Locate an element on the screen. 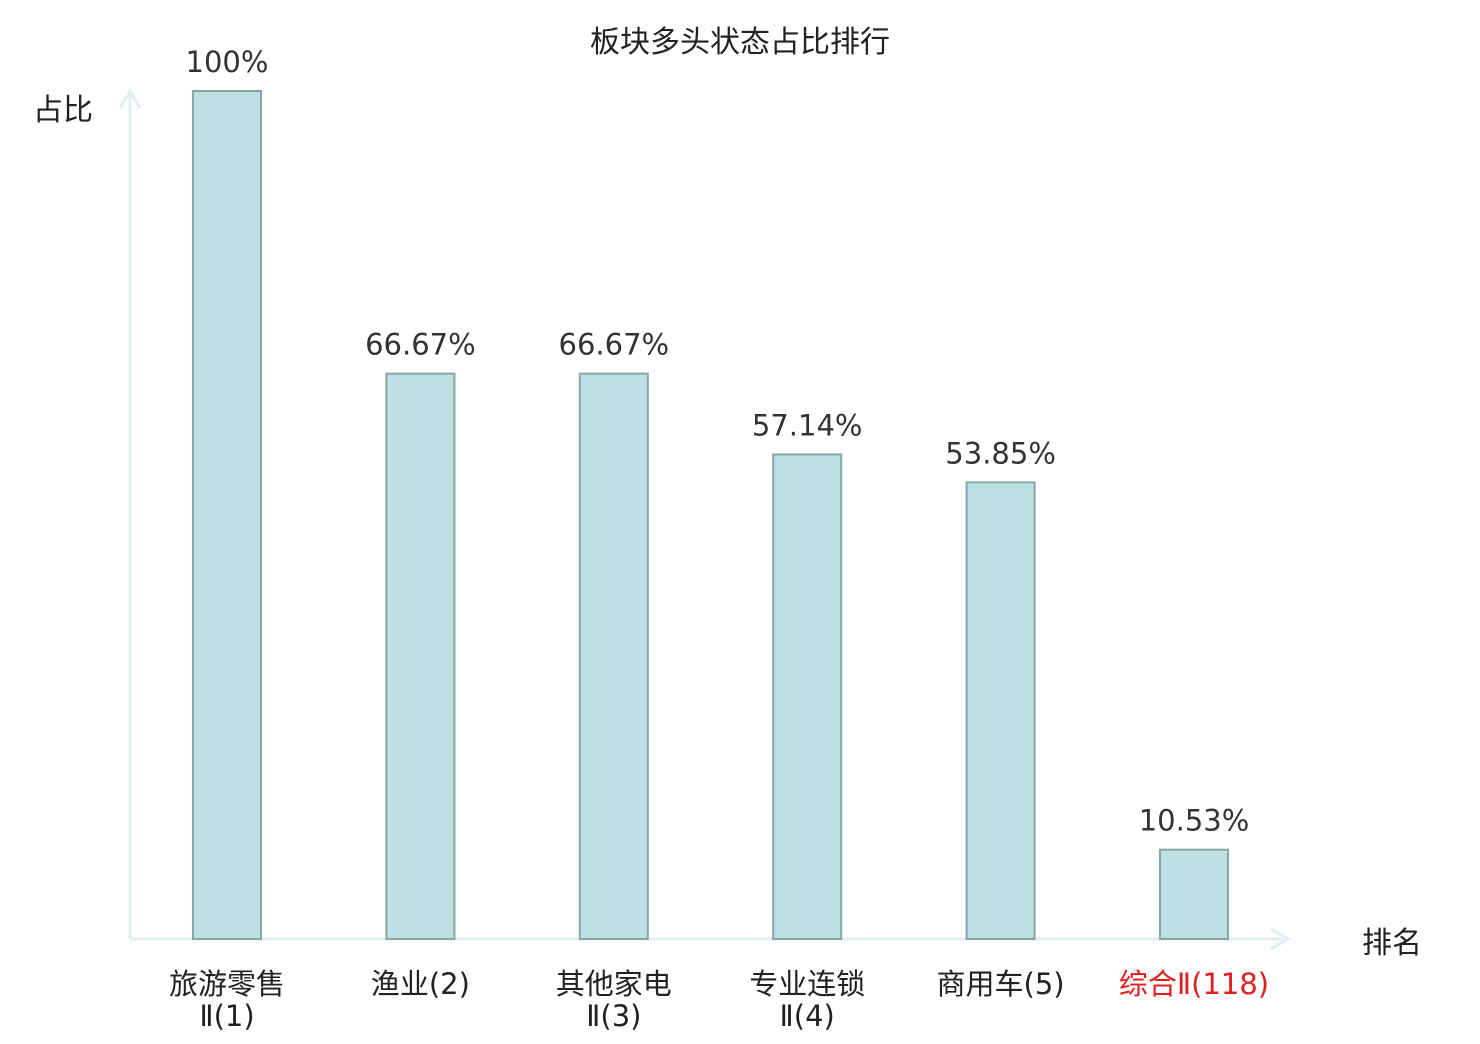  category-label: 商用车(5) is located at coordinates (1001, 984).